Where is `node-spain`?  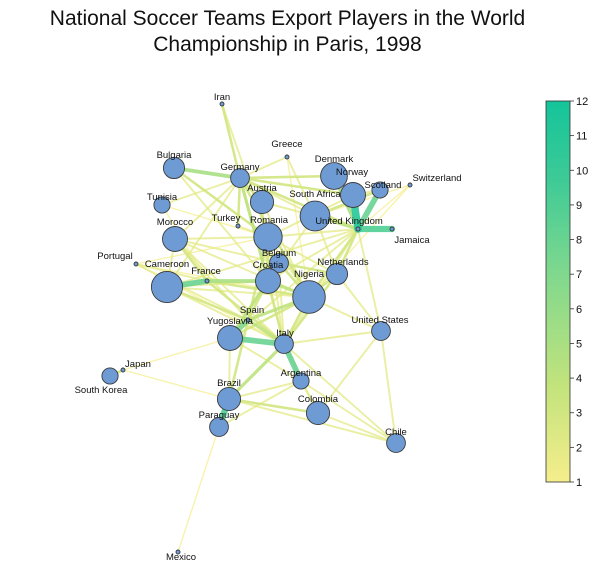 node-spain is located at coordinates (248, 320).